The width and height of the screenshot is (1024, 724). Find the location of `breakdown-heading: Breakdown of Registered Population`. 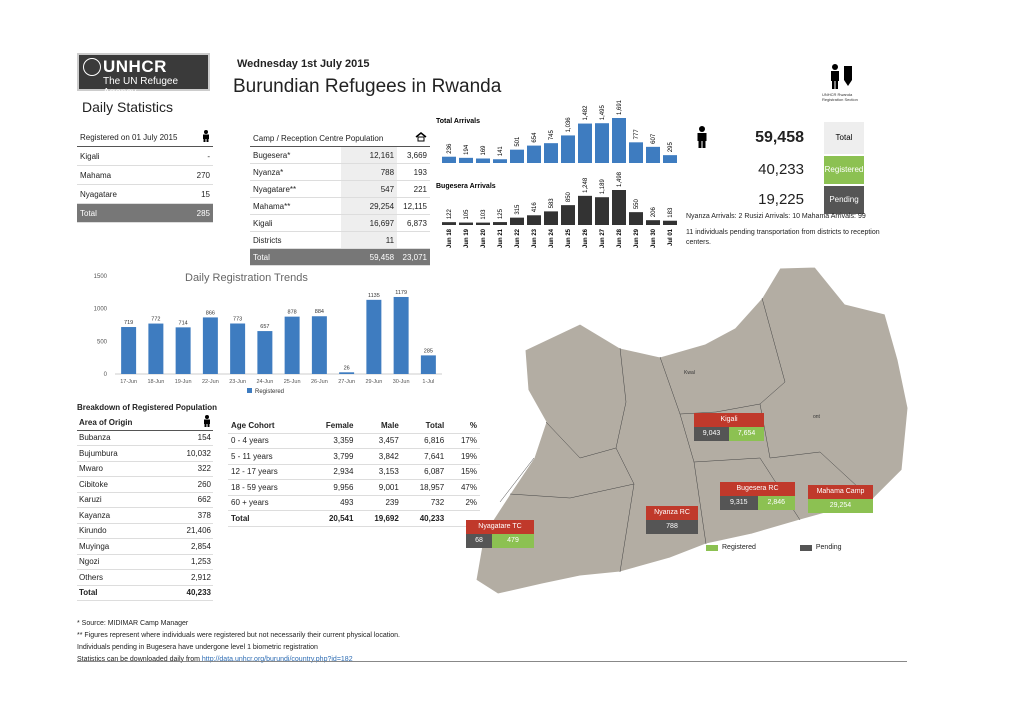

breakdown-heading: Breakdown of Registered Population is located at coordinates (147, 407).